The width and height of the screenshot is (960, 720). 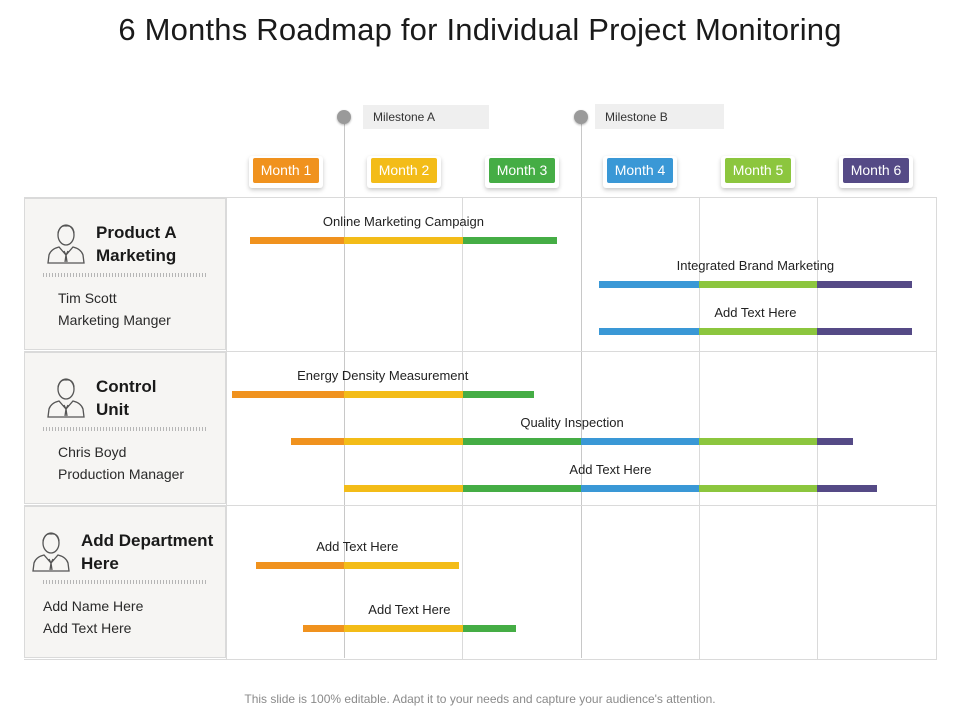 I want to click on department-name: Product A Marketing, so click(x=136, y=244).